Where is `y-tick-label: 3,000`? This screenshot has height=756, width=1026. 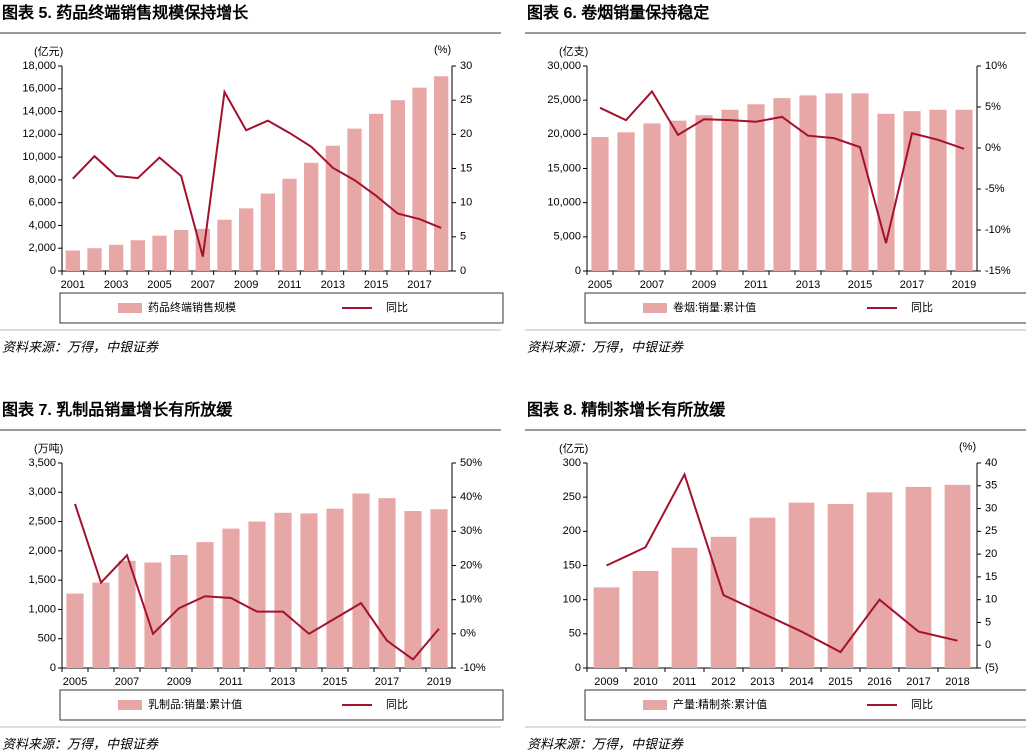 y-tick-label: 3,000 is located at coordinates (42, 492).